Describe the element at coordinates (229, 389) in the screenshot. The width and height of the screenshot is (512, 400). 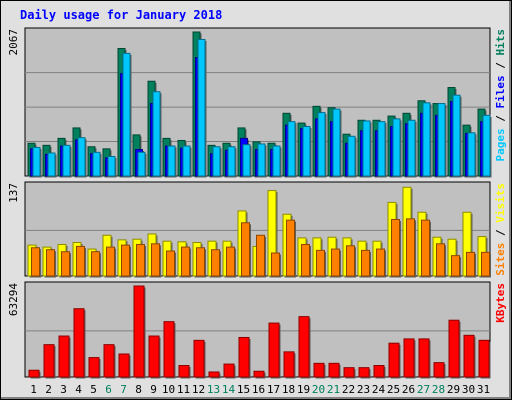
I see `day-label: 14` at that location.